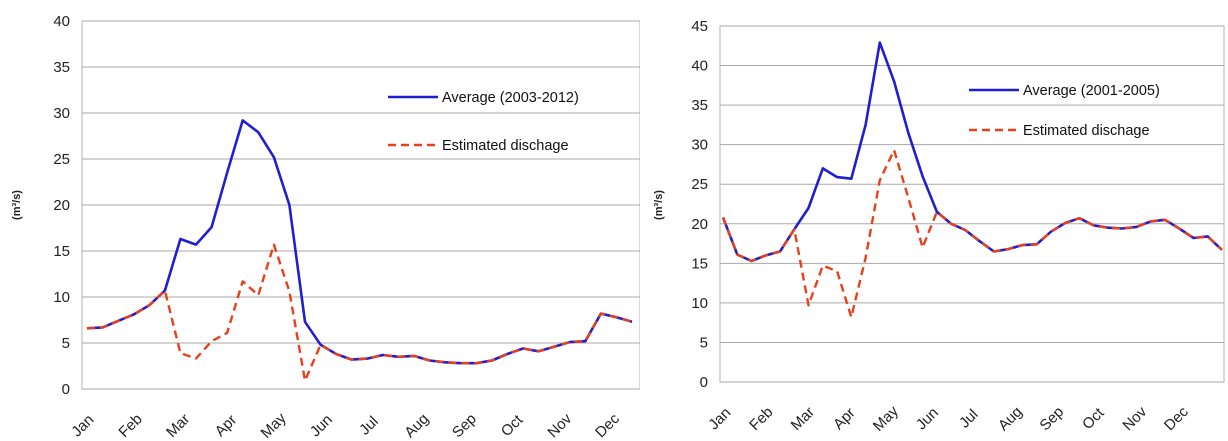 The image size is (1228, 441). Describe the element at coordinates (1091, 91) in the screenshot. I see `legend-label: Average (2001-2005)` at that location.